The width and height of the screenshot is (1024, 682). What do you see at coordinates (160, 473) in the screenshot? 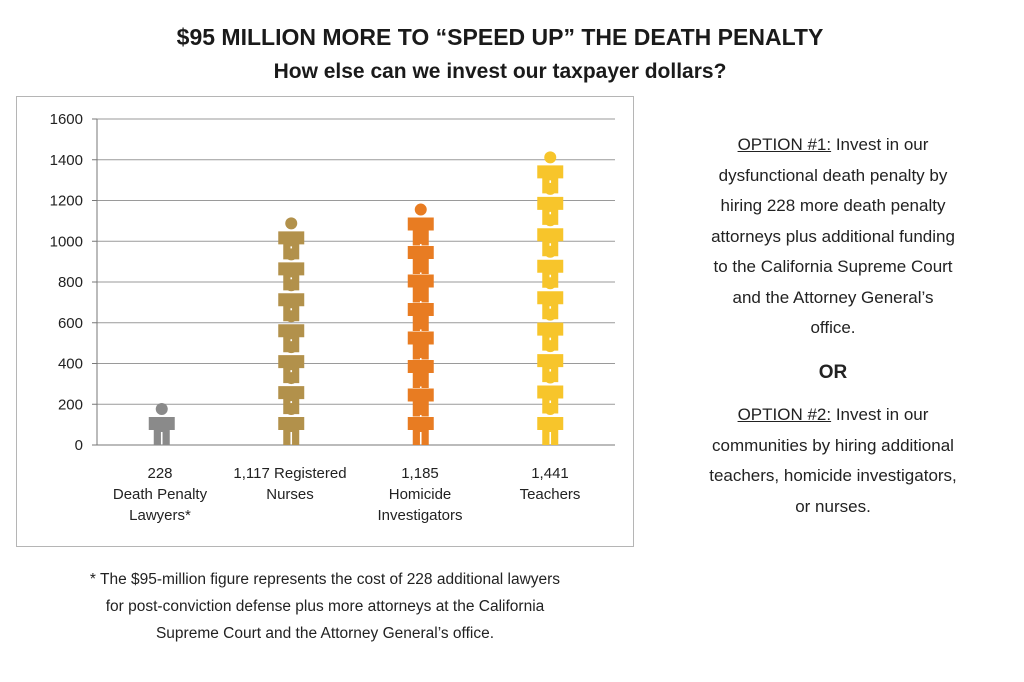
I see `category-value-label: 228` at bounding box center [160, 473].